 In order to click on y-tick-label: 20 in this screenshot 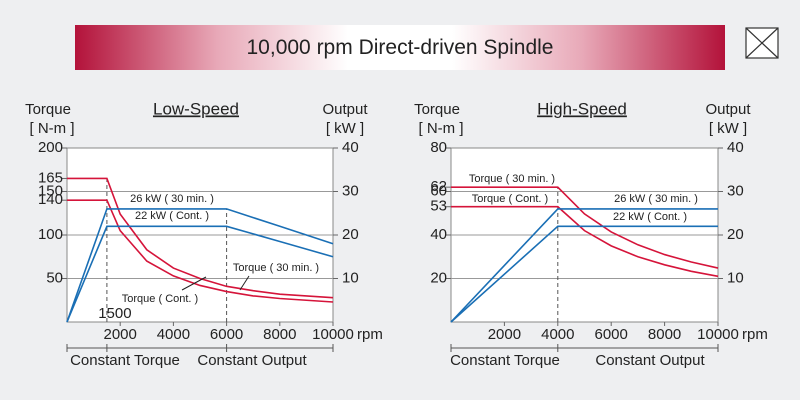, I will do `click(438, 277)`.